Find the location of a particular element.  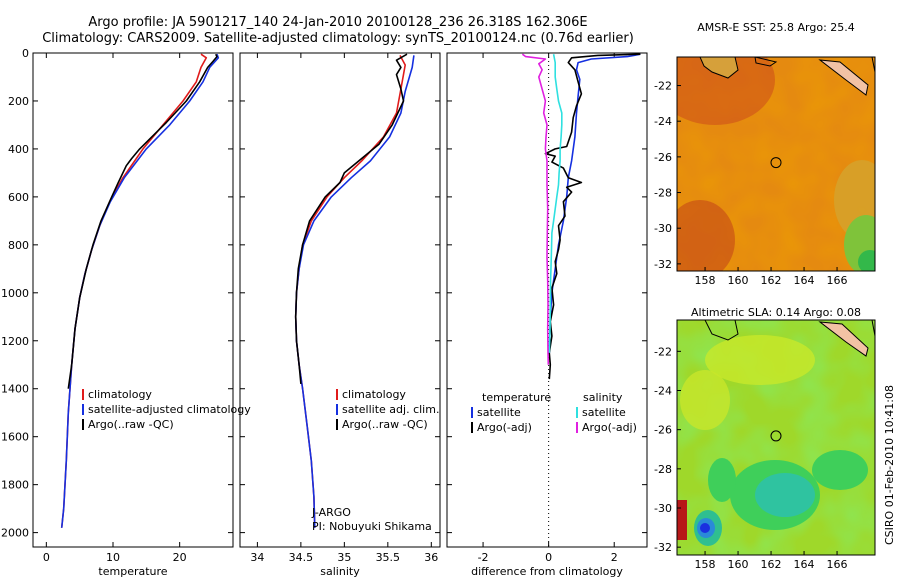

temperature-xtick-label: 20 is located at coordinates (180, 557).